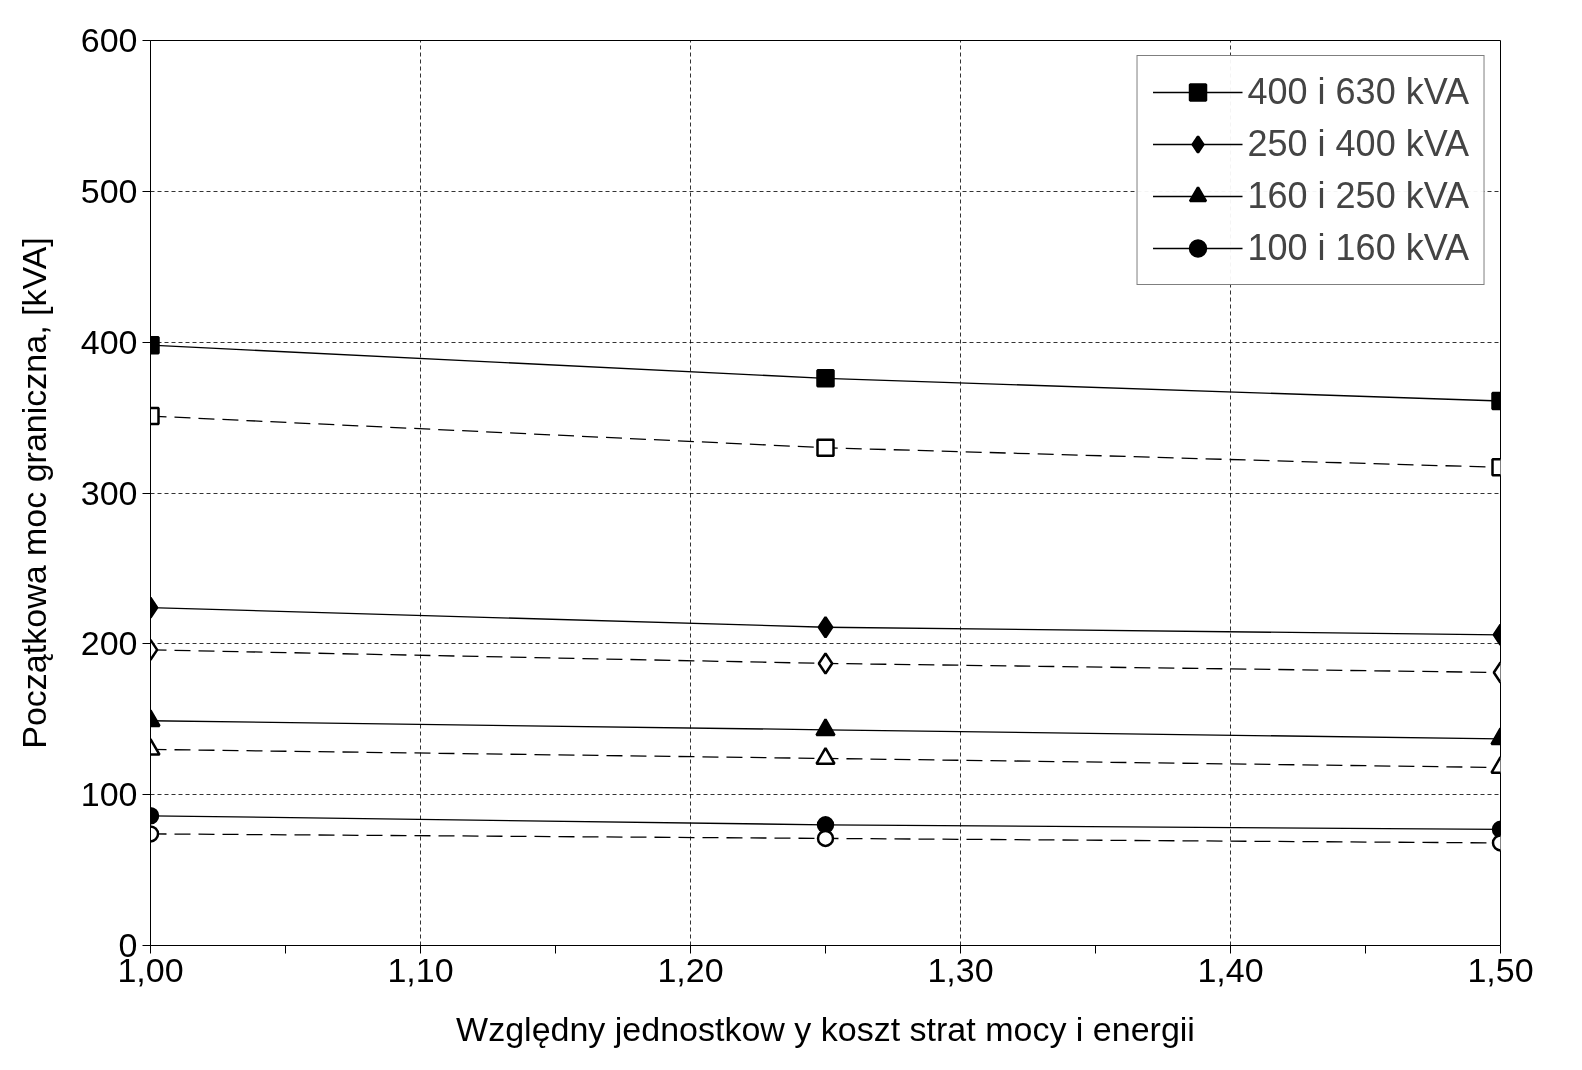  What do you see at coordinates (420, 969) in the screenshot?
I see `x-tick-label: 1,10` at bounding box center [420, 969].